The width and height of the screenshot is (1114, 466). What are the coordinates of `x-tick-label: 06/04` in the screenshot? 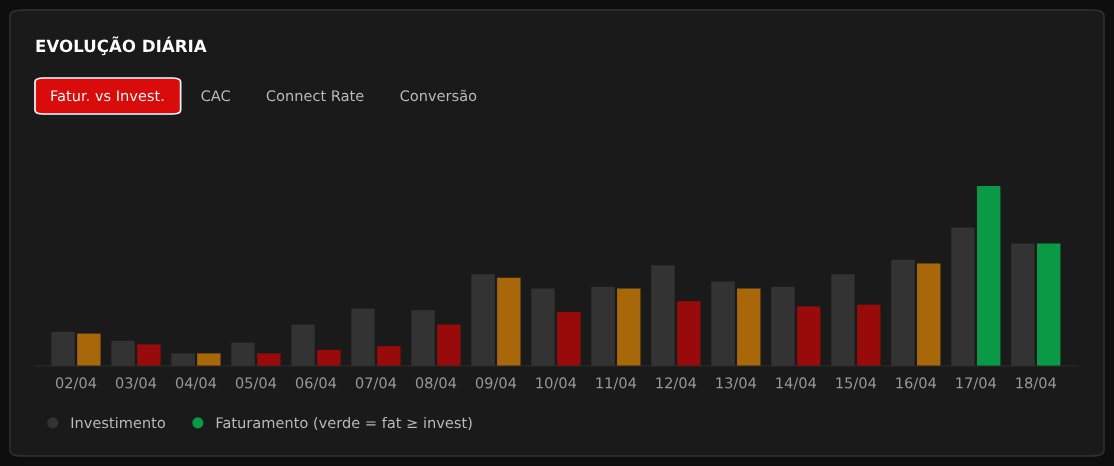 It's located at (316, 383).